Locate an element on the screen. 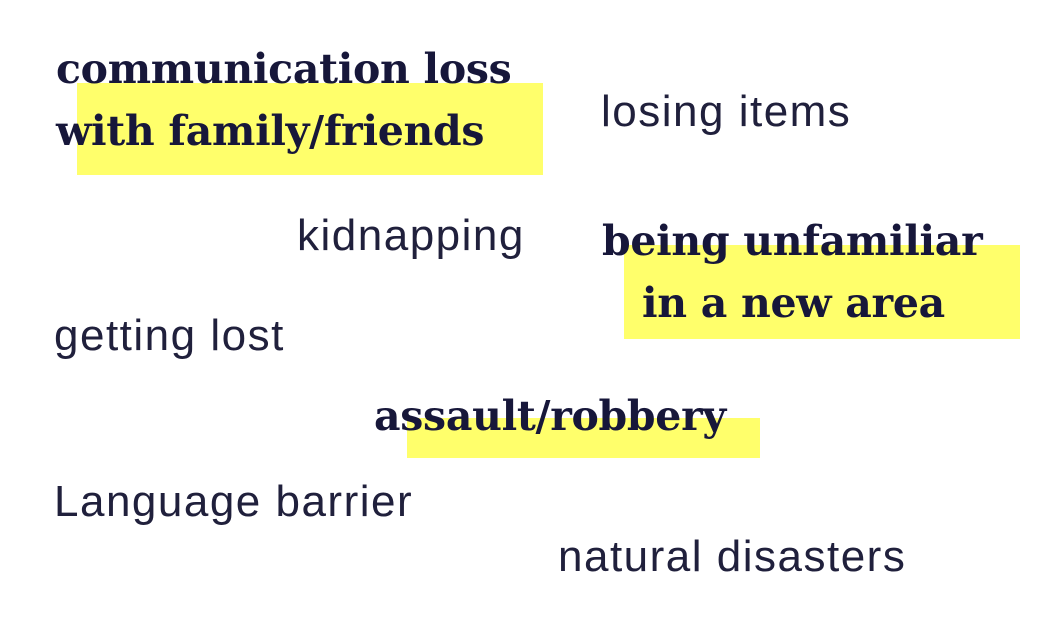  term-assault-robbery: assault/robbery is located at coordinates (550, 416).